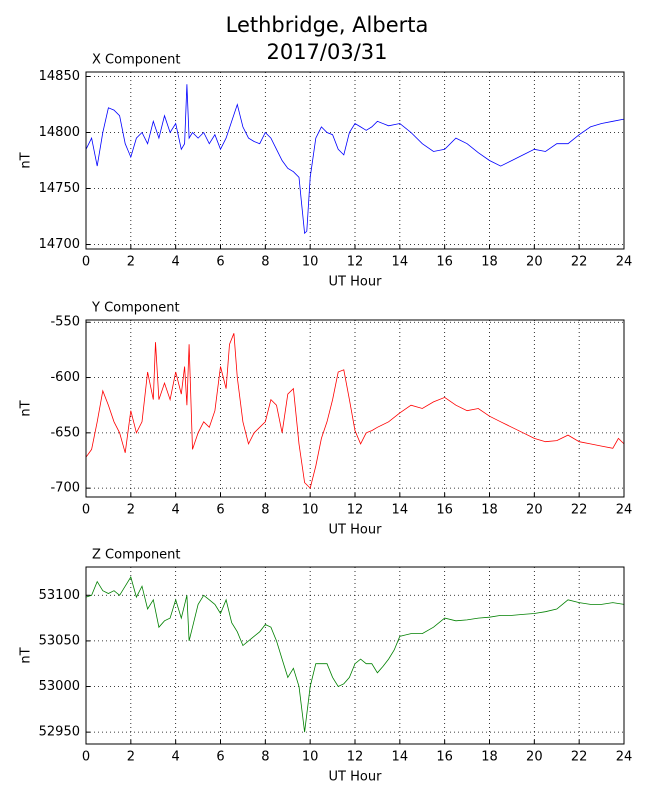 This screenshot has width=650, height=800. What do you see at coordinates (59, 640) in the screenshot?
I see `y-tick-label: 53050` at bounding box center [59, 640].